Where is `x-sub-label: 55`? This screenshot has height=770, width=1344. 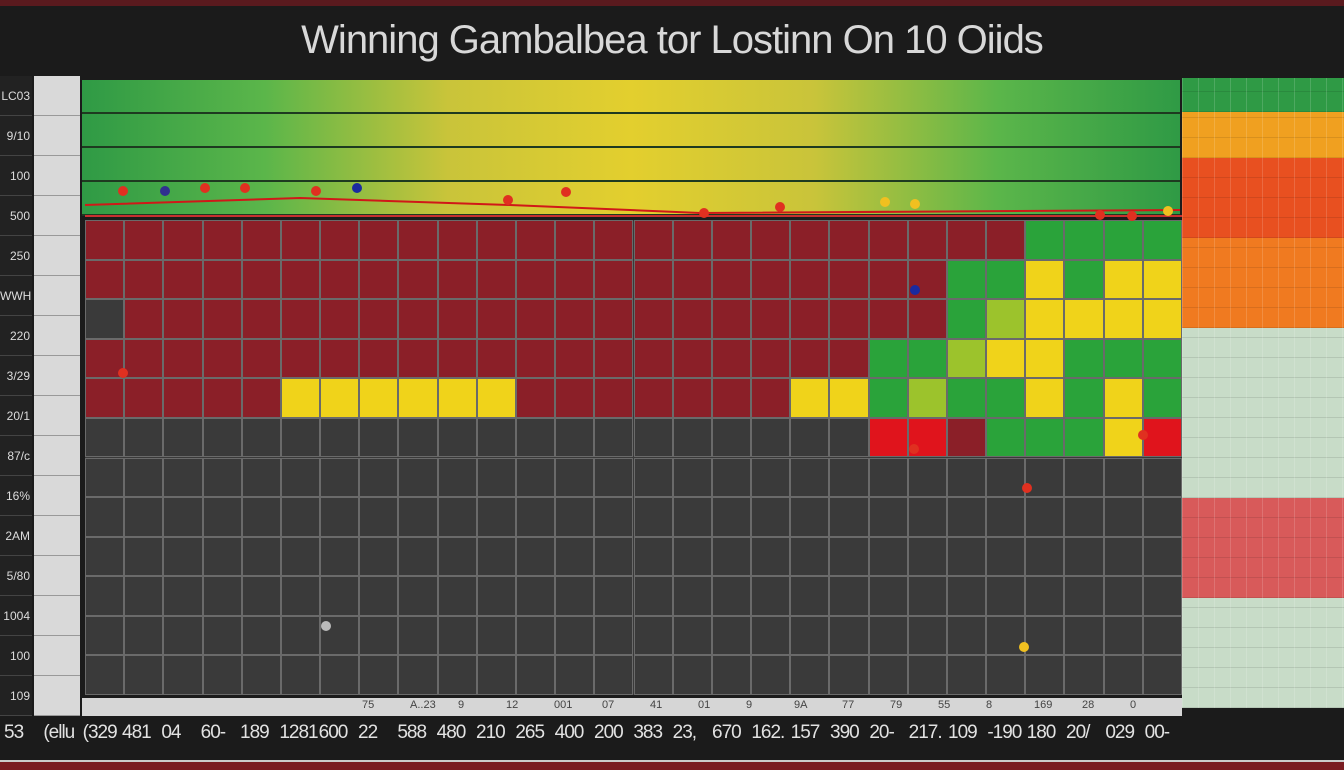 x-sub-label: 55 is located at coordinates (944, 705).